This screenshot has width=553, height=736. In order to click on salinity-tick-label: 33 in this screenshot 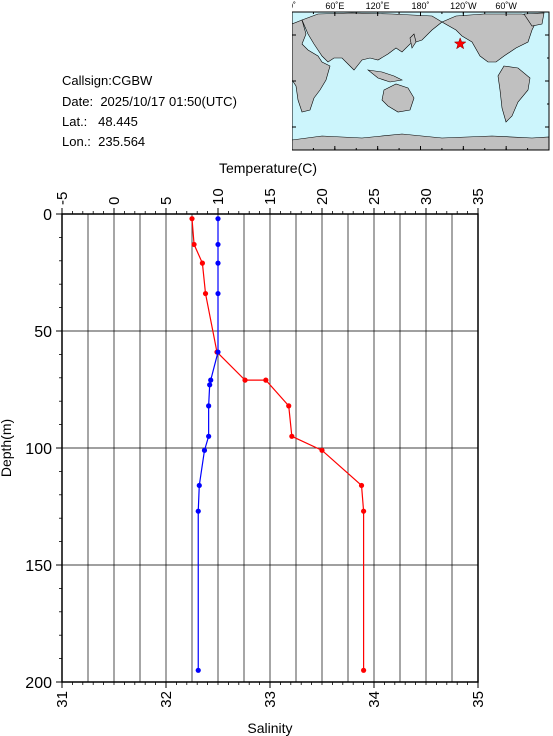, I will do `click(270, 699)`.